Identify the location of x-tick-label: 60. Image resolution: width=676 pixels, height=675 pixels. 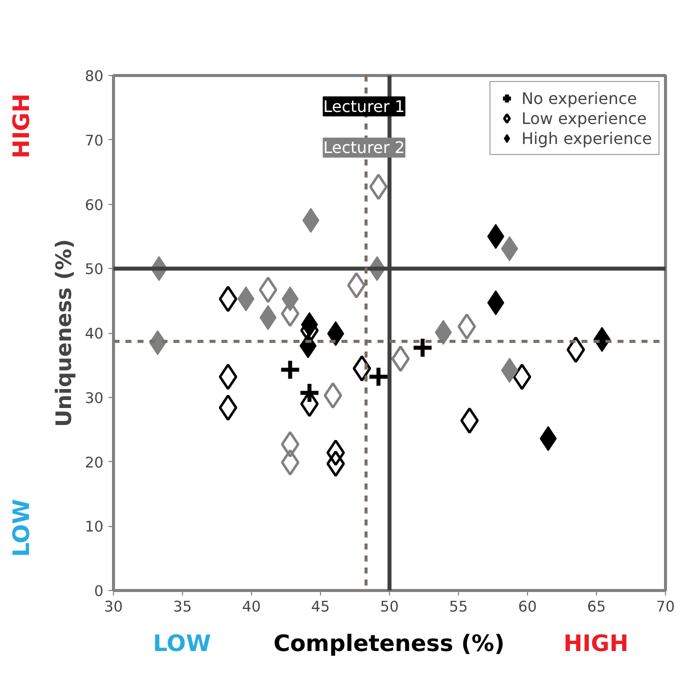
(527, 607).